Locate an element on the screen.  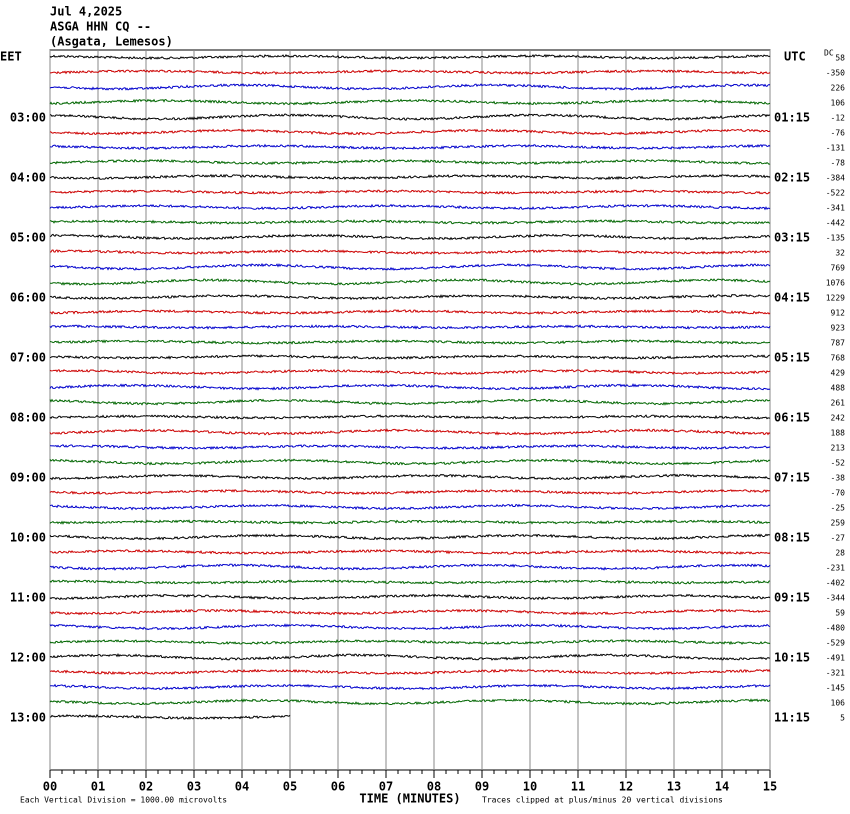
right-time-label: 01:15 is located at coordinates (792, 118).